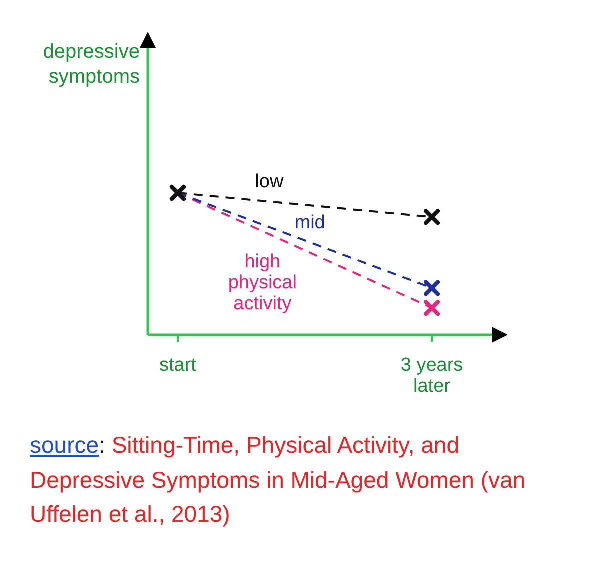  What do you see at coordinates (262, 282) in the screenshot?
I see `series-label: high physical activity` at bounding box center [262, 282].